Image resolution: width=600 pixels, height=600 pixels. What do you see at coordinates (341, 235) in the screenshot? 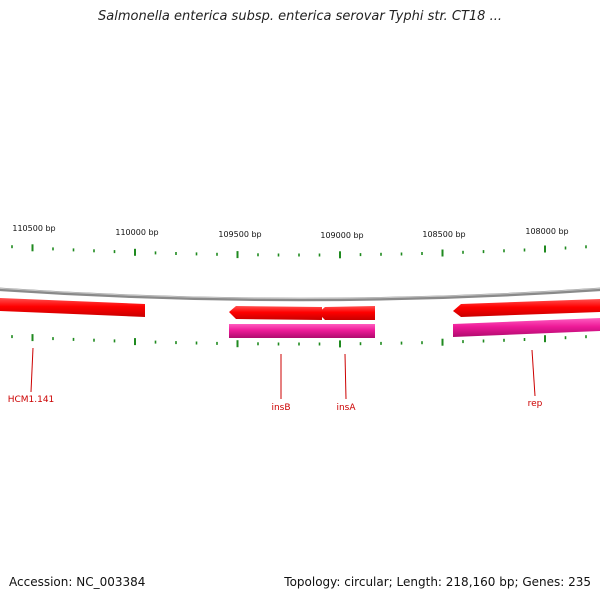
I see `scale-label: 109000 bp` at bounding box center [341, 235].